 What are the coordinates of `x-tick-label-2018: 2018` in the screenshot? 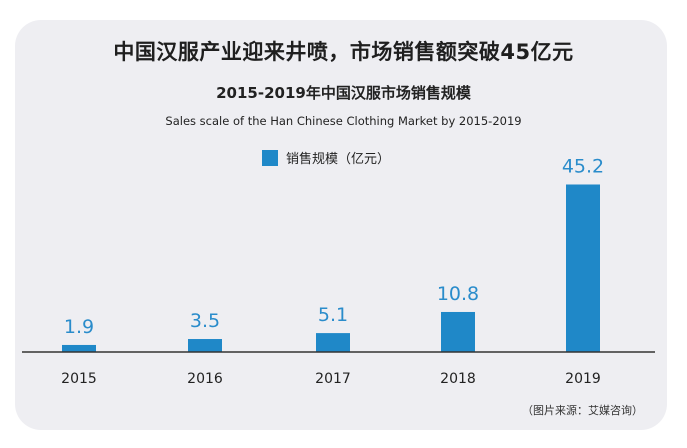 It's located at (458, 379).